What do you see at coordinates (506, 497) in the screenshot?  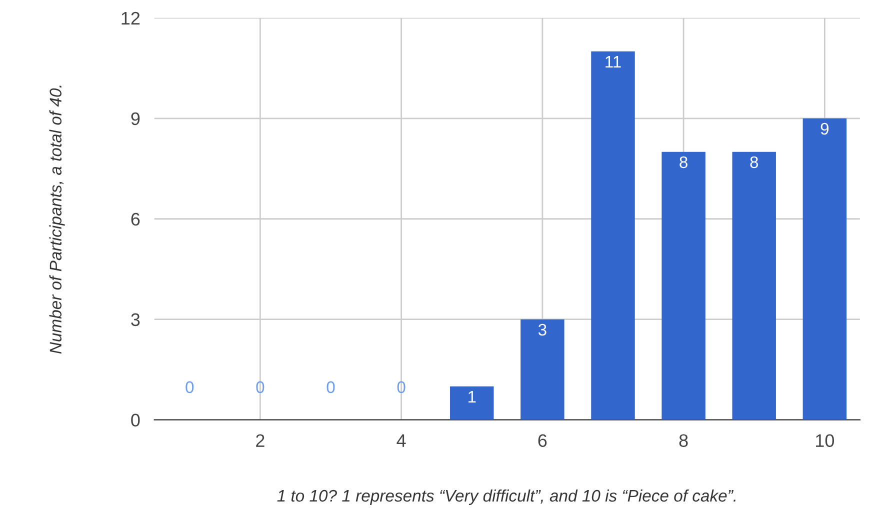 I see `x-axis-title: 1 to 10? 1 represents “Very difficult”, and 10 is “Piece of cake”.` at bounding box center [506, 497].